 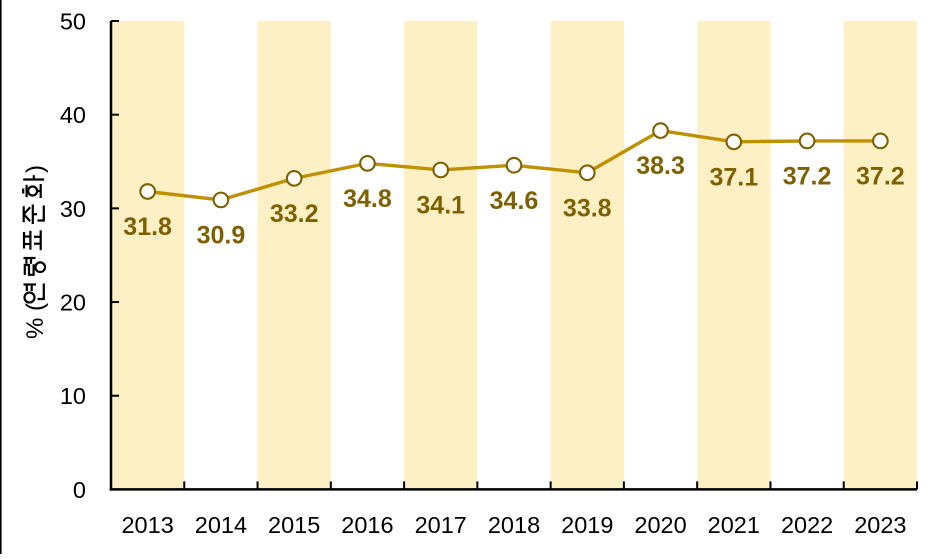 What do you see at coordinates (660, 166) in the screenshot?
I see `svg-text: 38.3` at bounding box center [660, 166].